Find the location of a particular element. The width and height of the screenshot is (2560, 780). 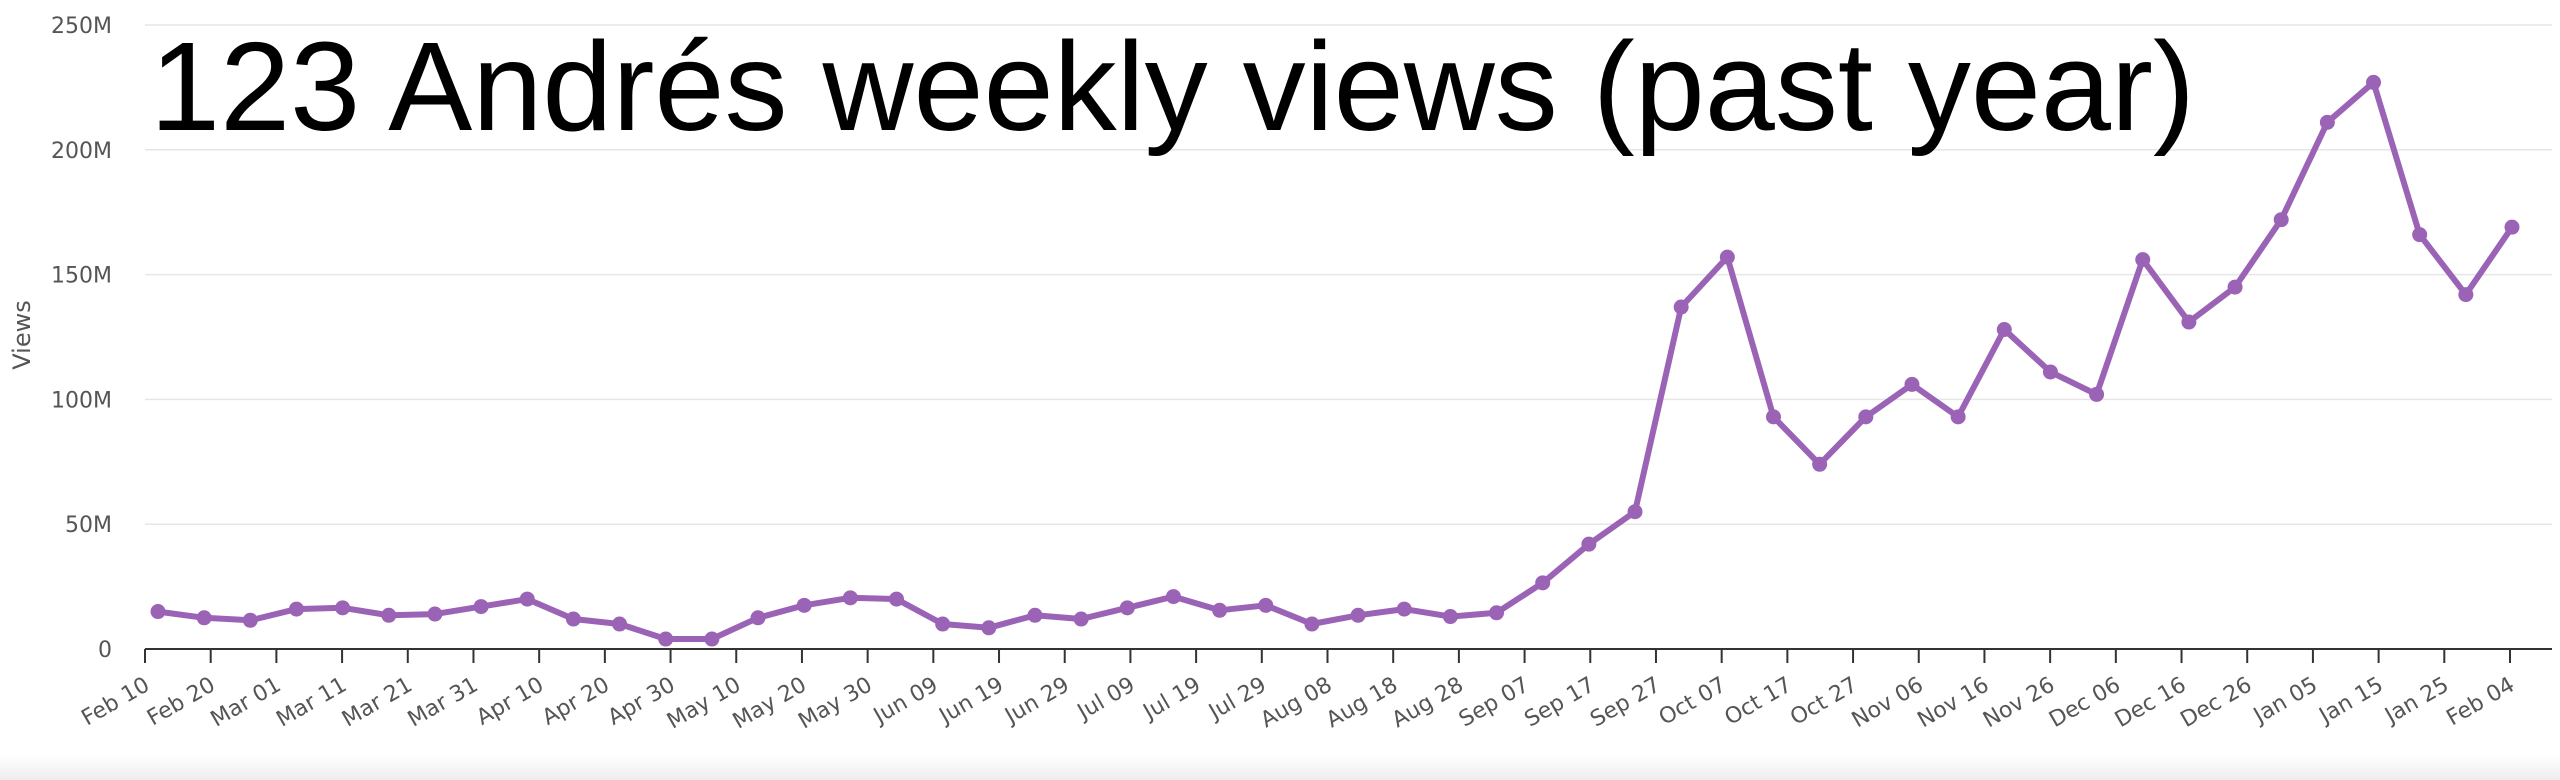

x-tick-label: Feb 04 is located at coordinates (2480, 702).